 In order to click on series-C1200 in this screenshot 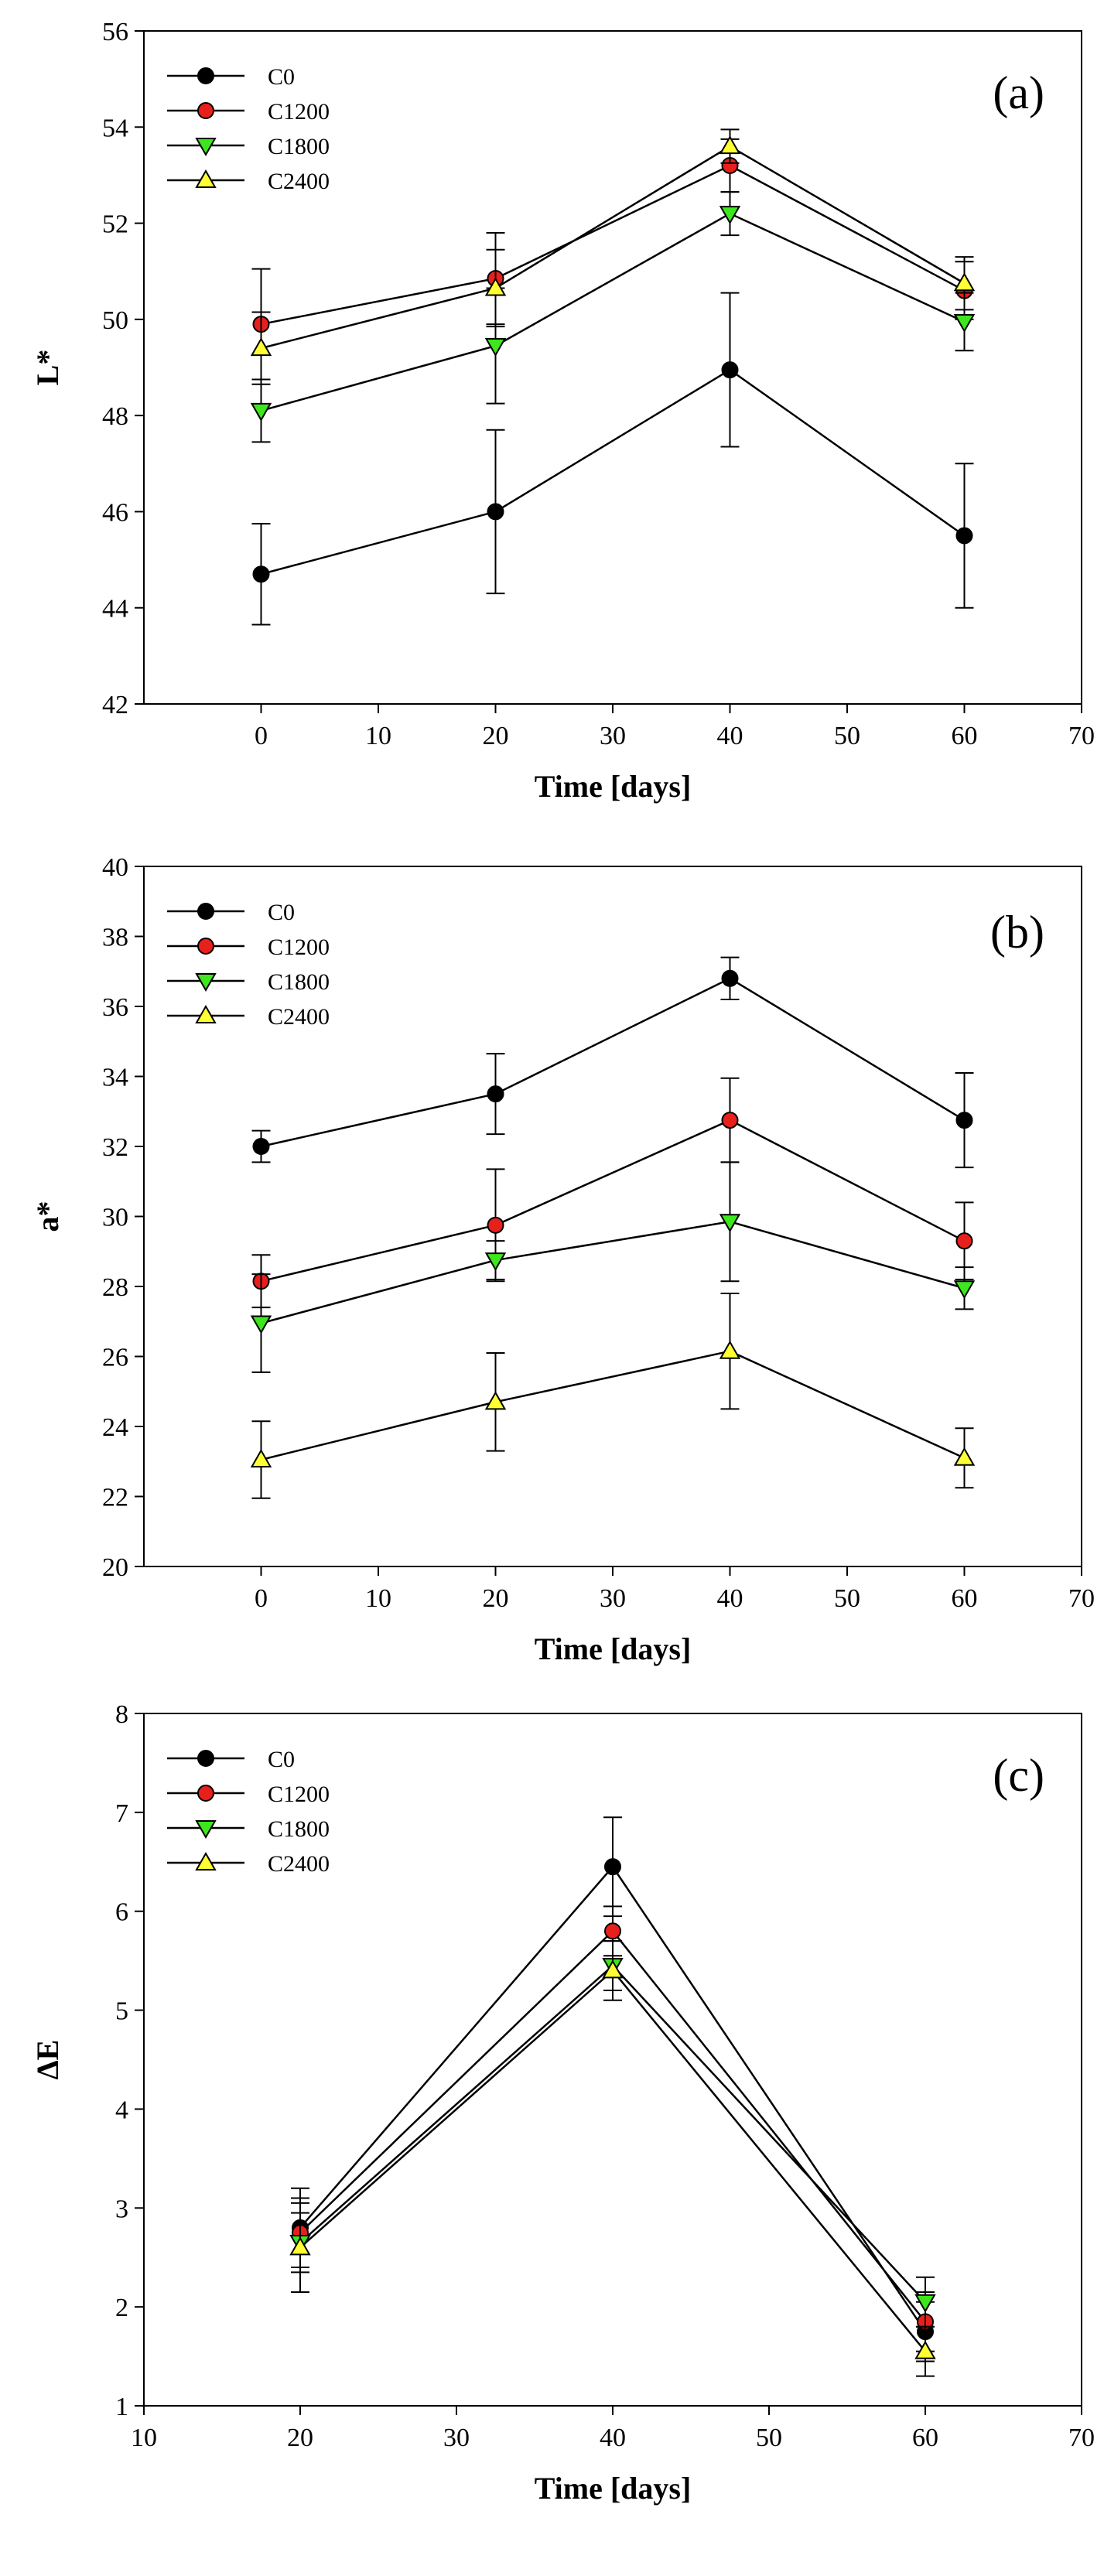, I will do `click(612, 1193)`.